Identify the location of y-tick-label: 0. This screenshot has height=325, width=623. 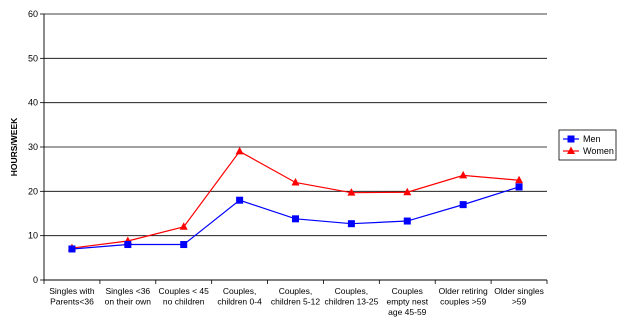
(35, 280).